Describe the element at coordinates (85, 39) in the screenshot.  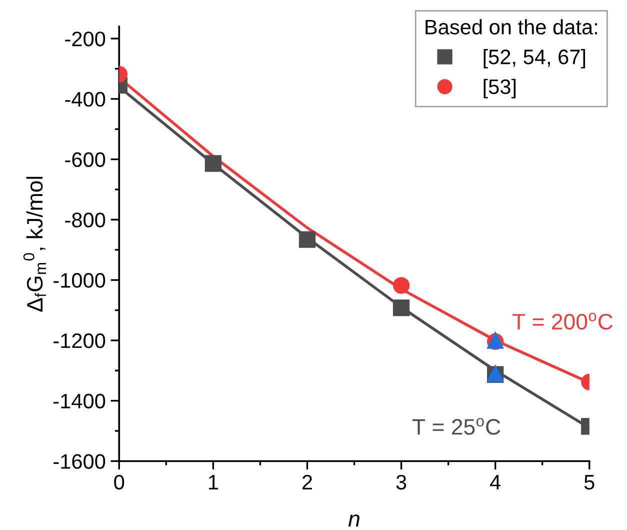
I see `y-tick-label: -200` at that location.